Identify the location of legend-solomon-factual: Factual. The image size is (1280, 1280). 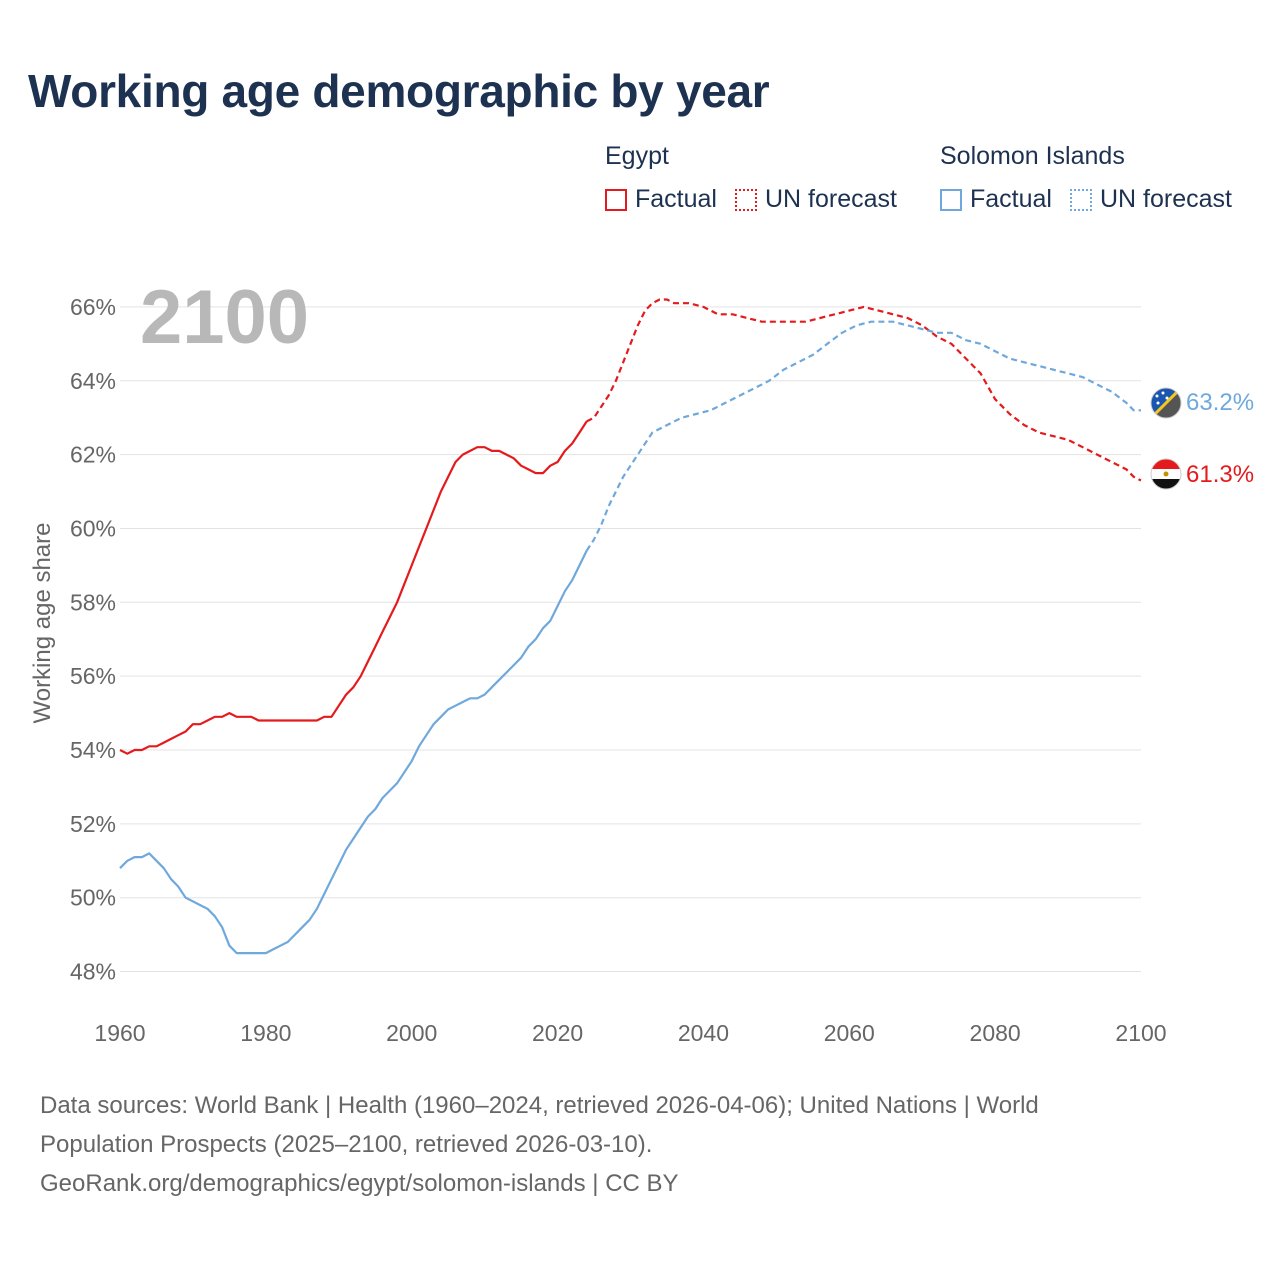
(996, 199).